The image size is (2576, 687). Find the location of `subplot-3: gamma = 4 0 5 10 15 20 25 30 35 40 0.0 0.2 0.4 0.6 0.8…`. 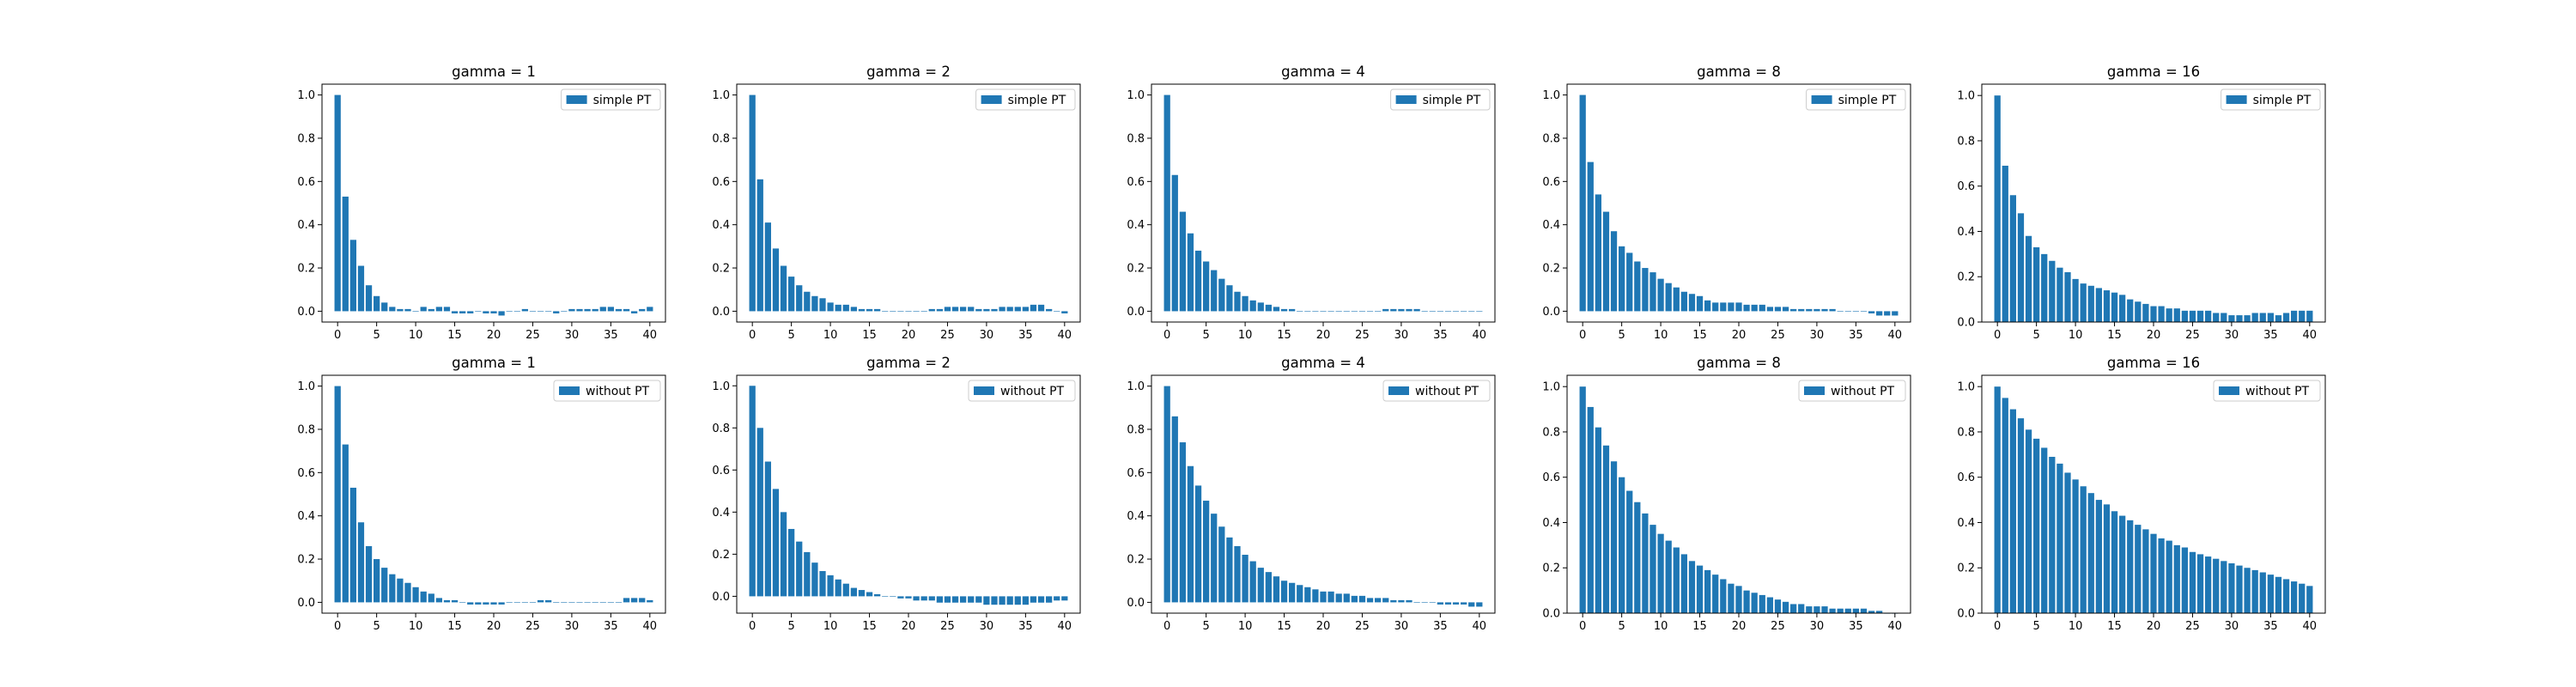

subplot-3: gamma = 4 0 5 10 15 20 25 30 35 40 0.0 0.2 0.4 0.6 0.8… is located at coordinates (1312, 203).